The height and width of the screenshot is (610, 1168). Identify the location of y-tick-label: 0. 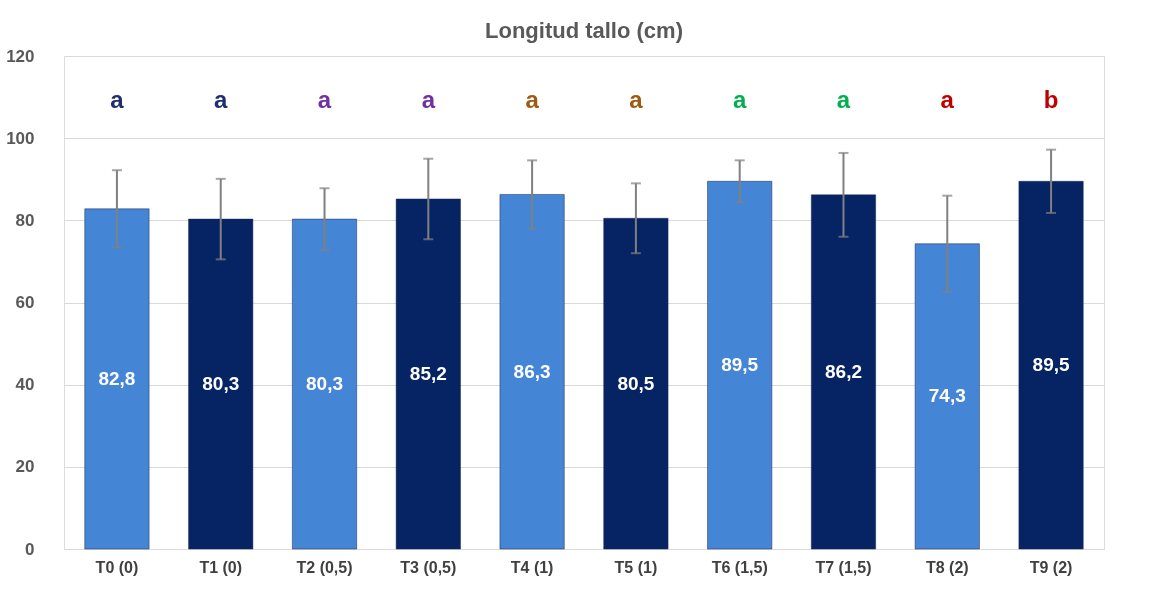
(30, 549).